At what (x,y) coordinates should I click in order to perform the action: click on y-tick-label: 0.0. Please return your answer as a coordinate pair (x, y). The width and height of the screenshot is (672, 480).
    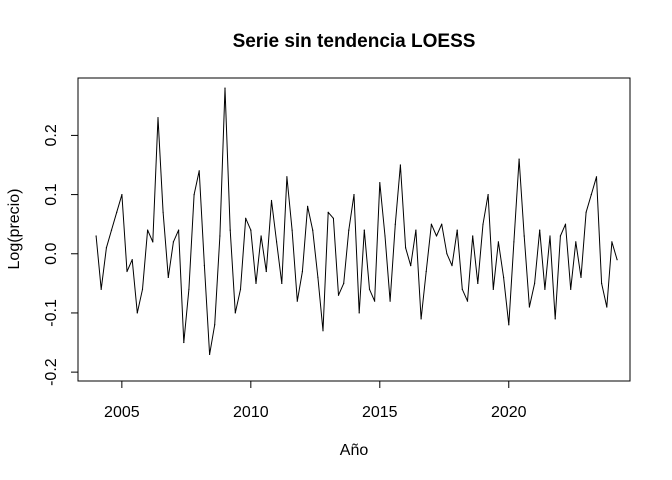
    Looking at the image, I should click on (51, 254).